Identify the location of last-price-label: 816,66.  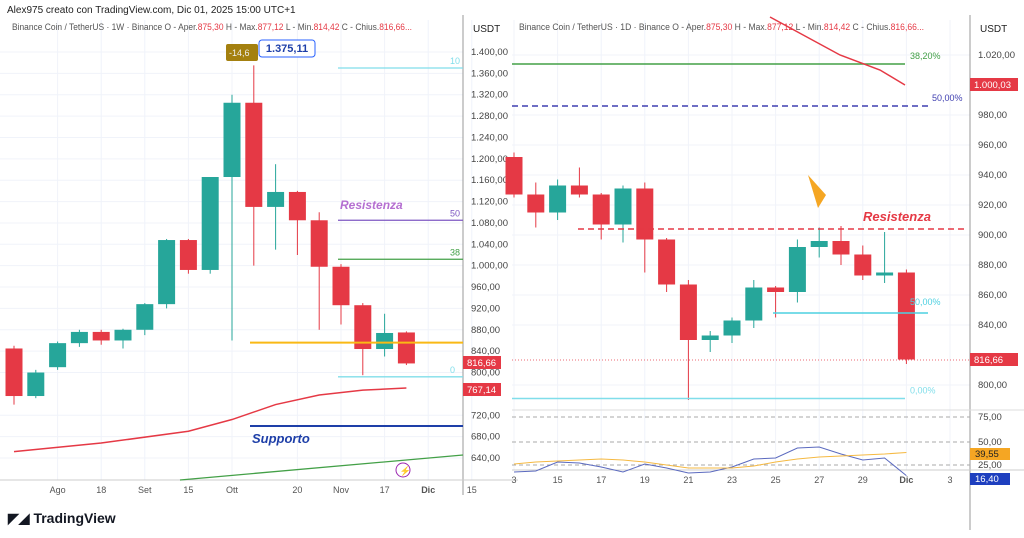
(988, 360).